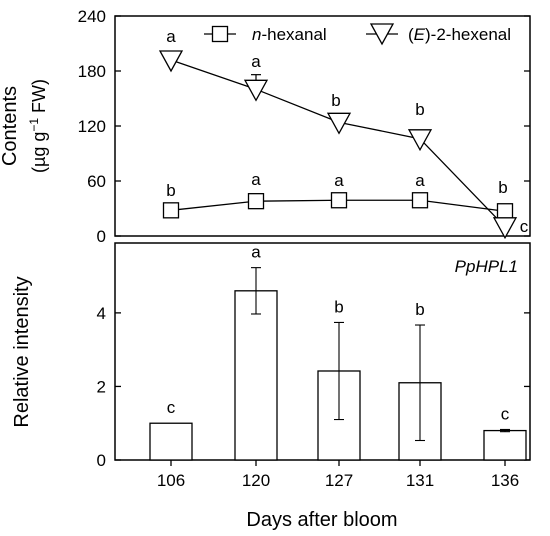 The height and width of the screenshot is (536, 550). Describe the element at coordinates (420, 34) in the screenshot. I see `legend-e-2-hexenal-italic: E` at that location.